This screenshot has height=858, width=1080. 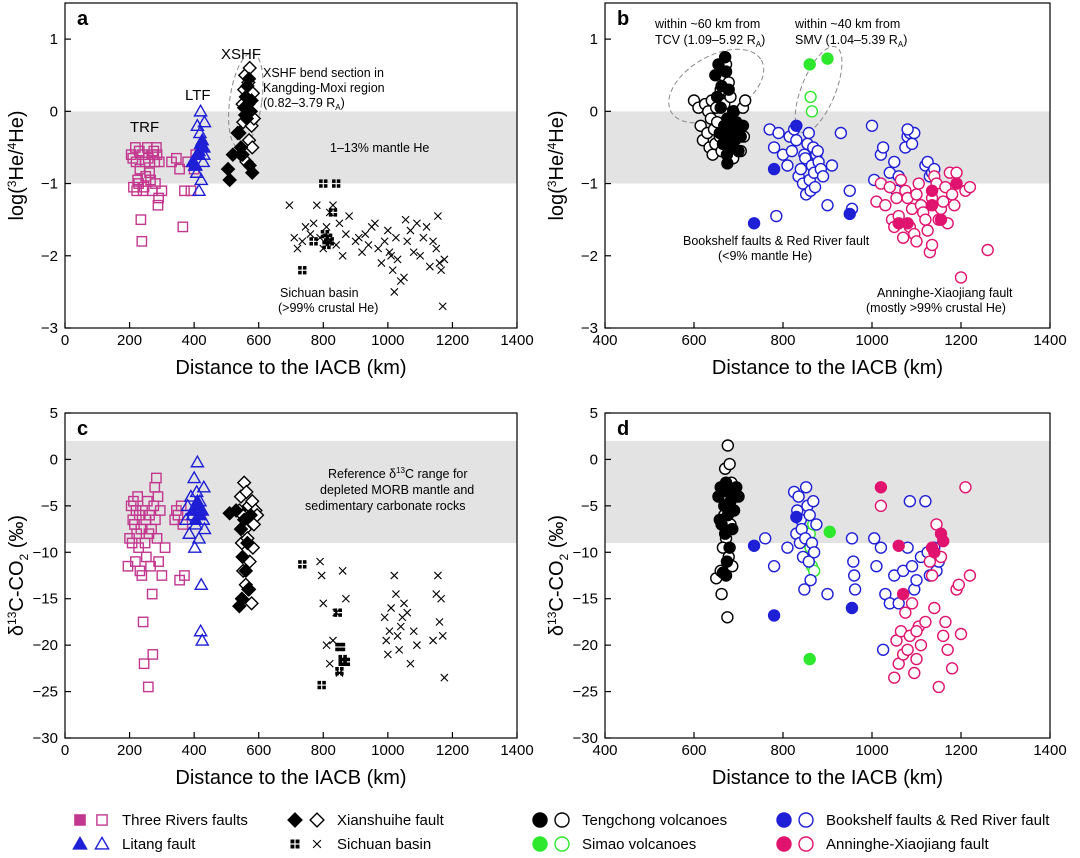 What do you see at coordinates (729, 110) in the screenshot?
I see `series-TC-filled` at bounding box center [729, 110].